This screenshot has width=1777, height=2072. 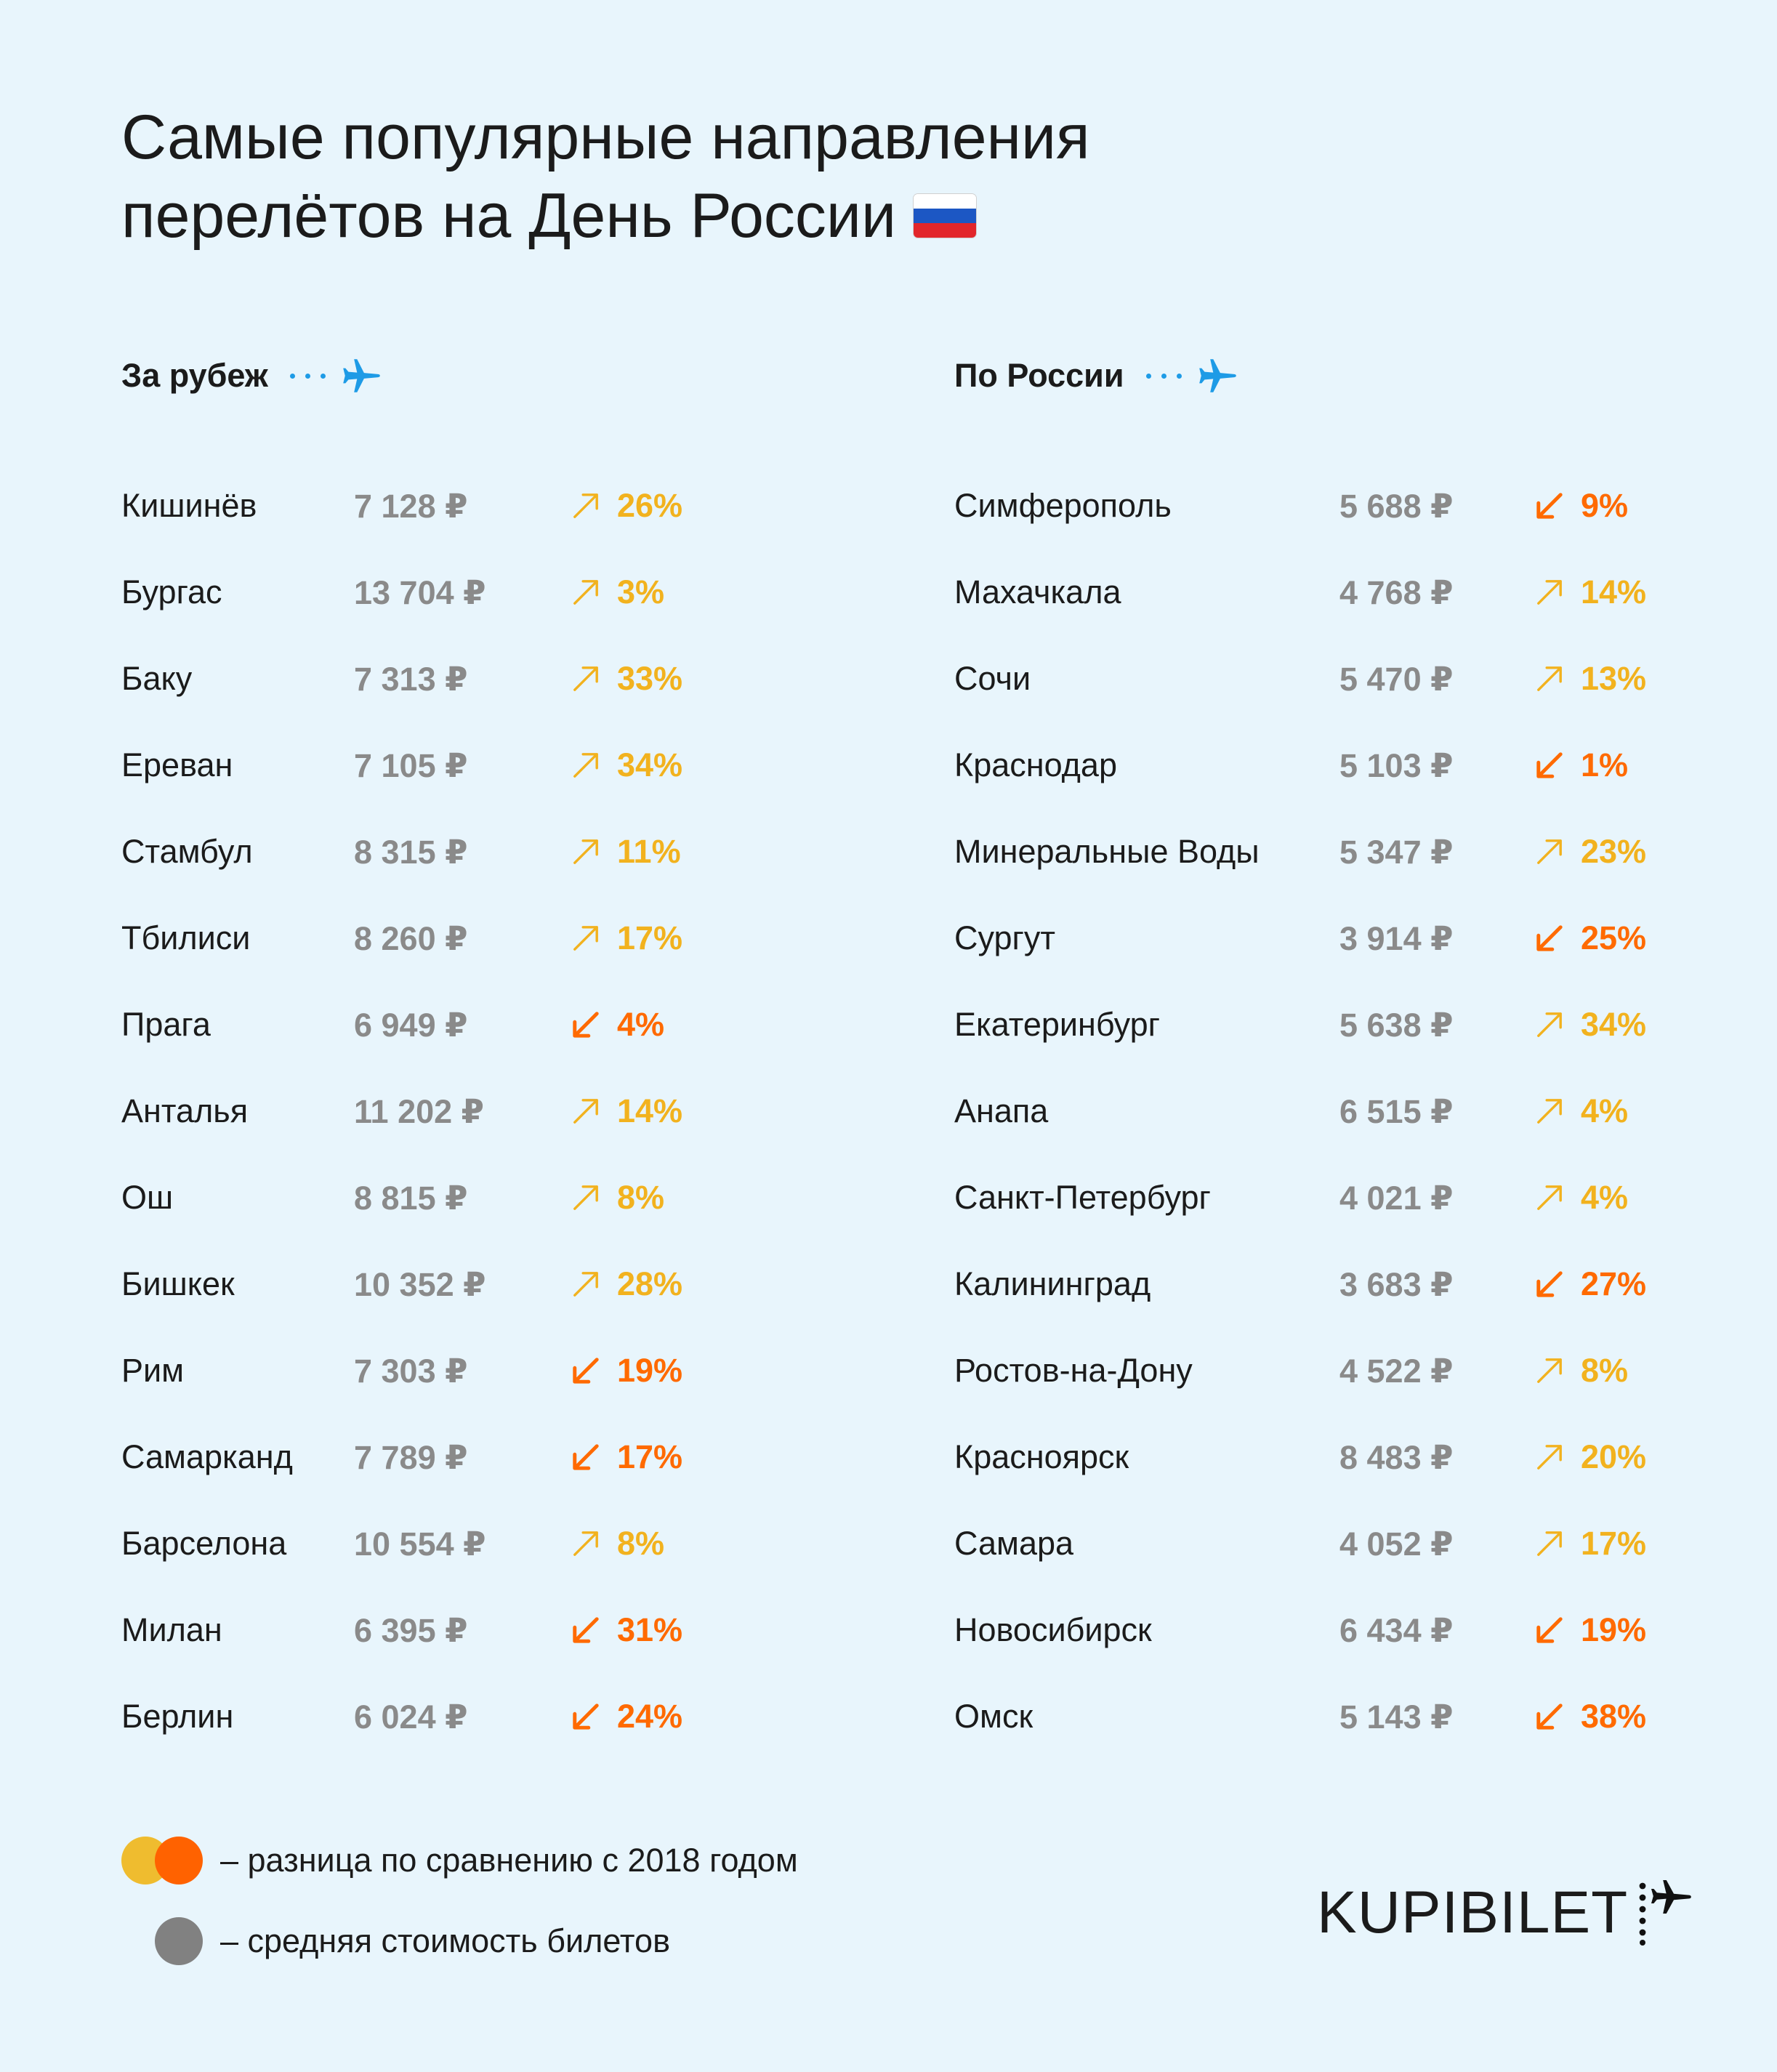 What do you see at coordinates (627, 1111) in the screenshot?
I see `price-change: 14%` at bounding box center [627, 1111].